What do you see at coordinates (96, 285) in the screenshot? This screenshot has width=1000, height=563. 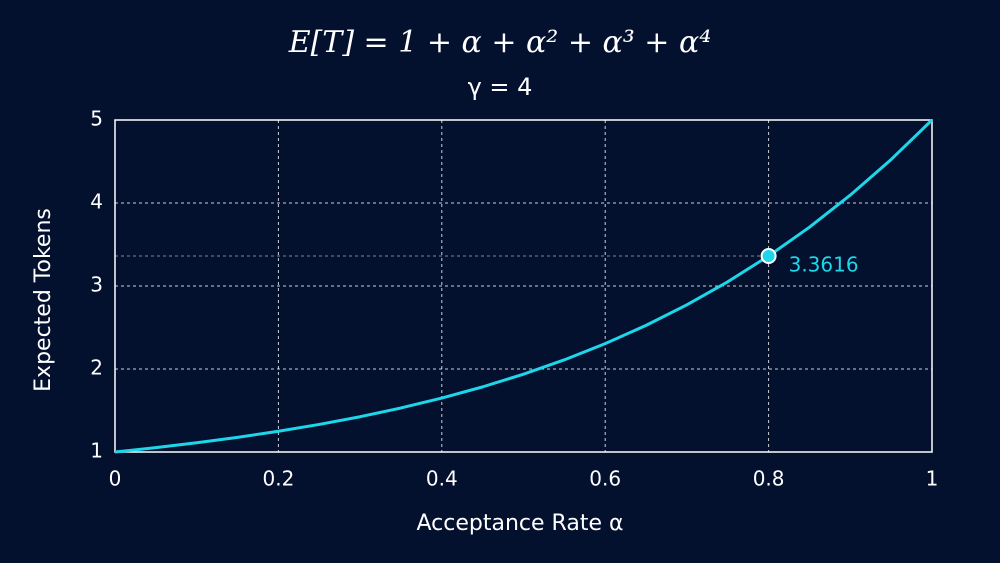 I see `y-tick-label: 3` at bounding box center [96, 285].